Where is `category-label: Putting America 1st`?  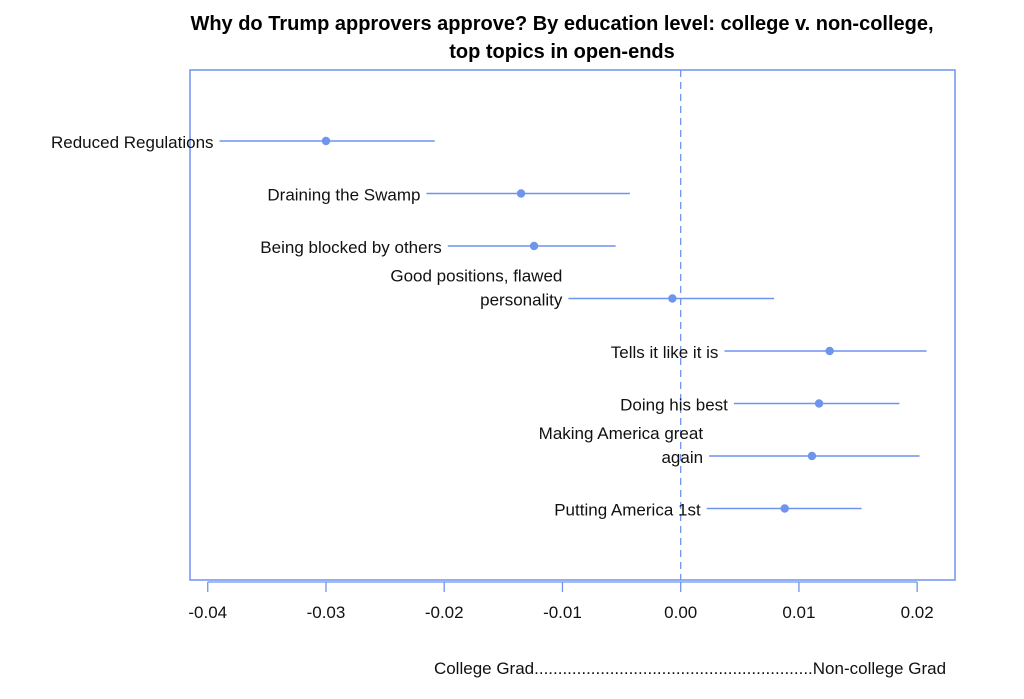
category-label: Putting America 1st is located at coordinates (627, 510).